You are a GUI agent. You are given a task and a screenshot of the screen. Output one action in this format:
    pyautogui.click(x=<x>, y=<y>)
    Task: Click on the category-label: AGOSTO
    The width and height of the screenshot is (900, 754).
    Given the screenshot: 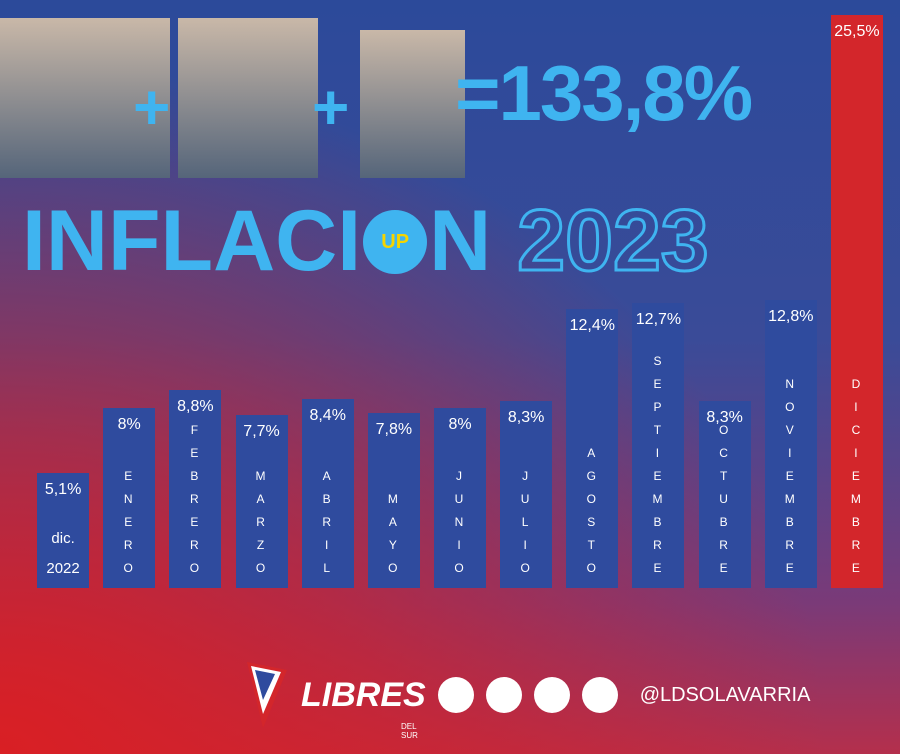 What is the action you would take?
    pyautogui.click(x=591, y=515)
    